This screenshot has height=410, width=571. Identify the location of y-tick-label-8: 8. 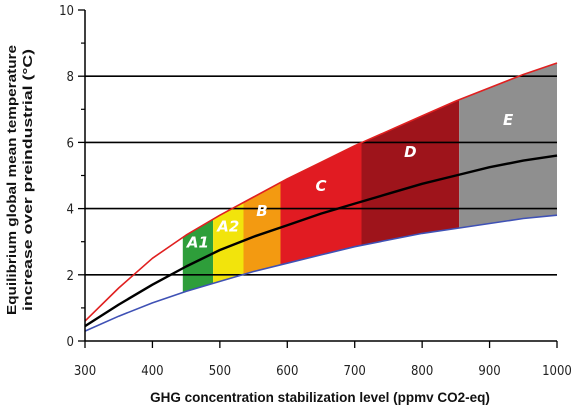
(70, 77).